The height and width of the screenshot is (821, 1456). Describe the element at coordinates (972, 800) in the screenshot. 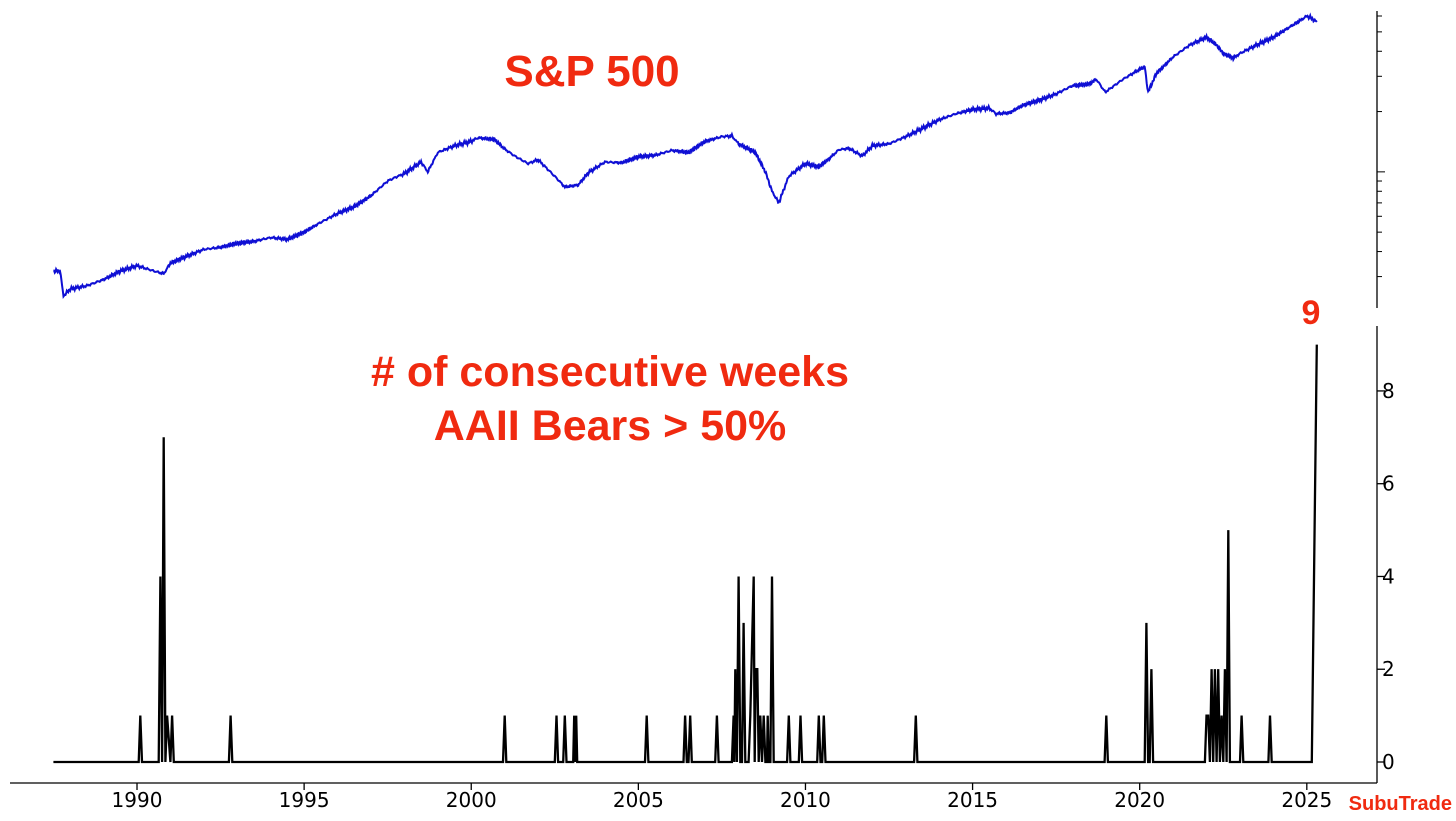

I see `x-tick-label: 2015` at that location.